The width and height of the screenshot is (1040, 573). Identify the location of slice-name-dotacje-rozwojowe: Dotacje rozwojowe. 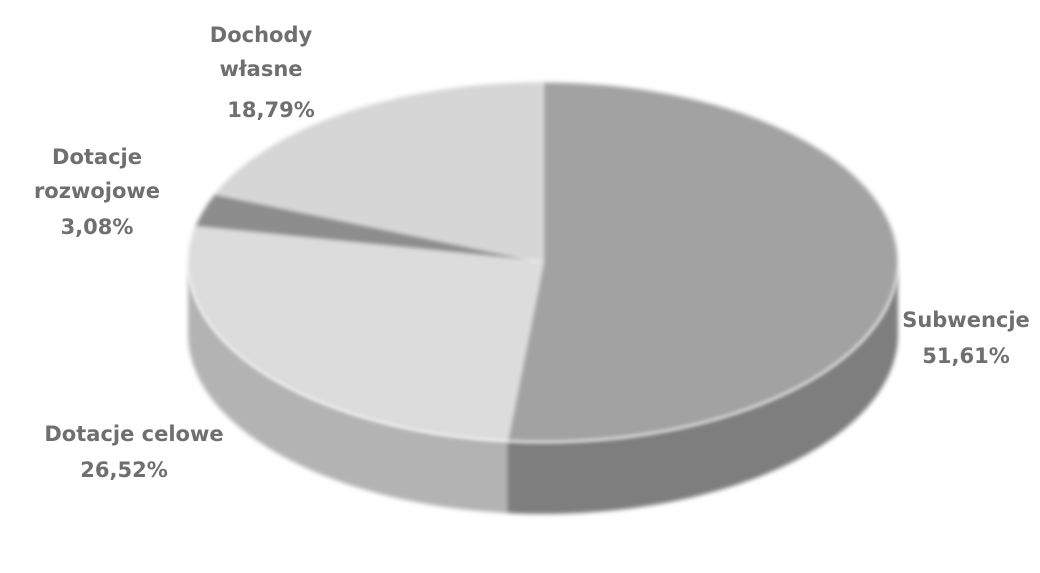
(97, 174).